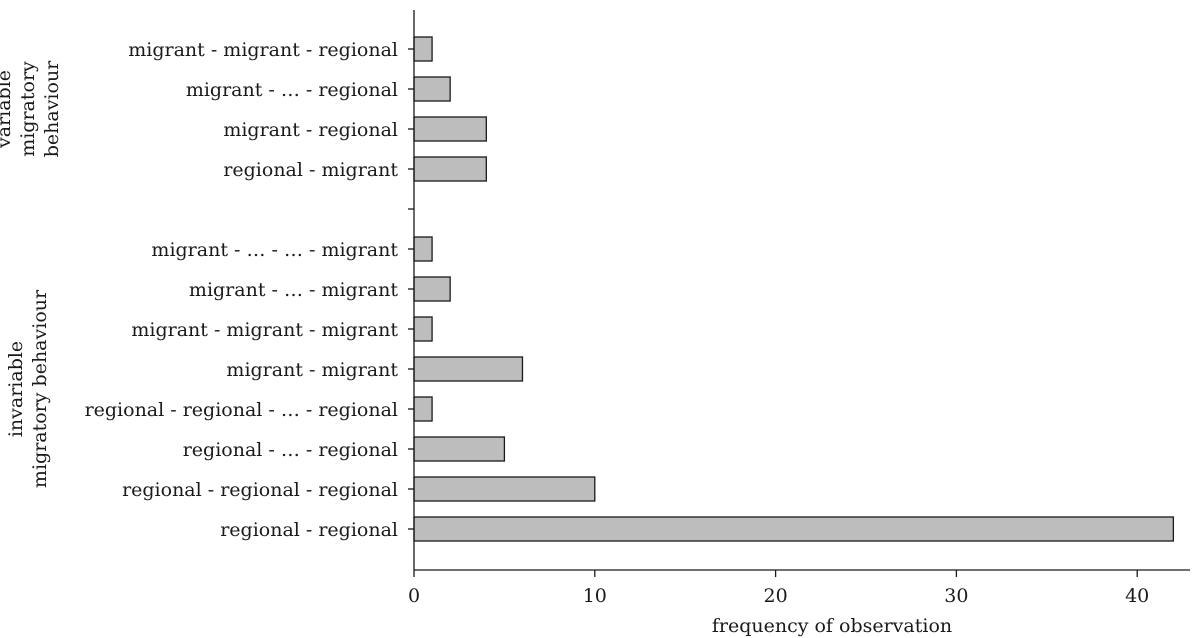 This screenshot has height=638, width=1192. Describe the element at coordinates (290, 450) in the screenshot. I see `category-label: regional - … - regional` at that location.